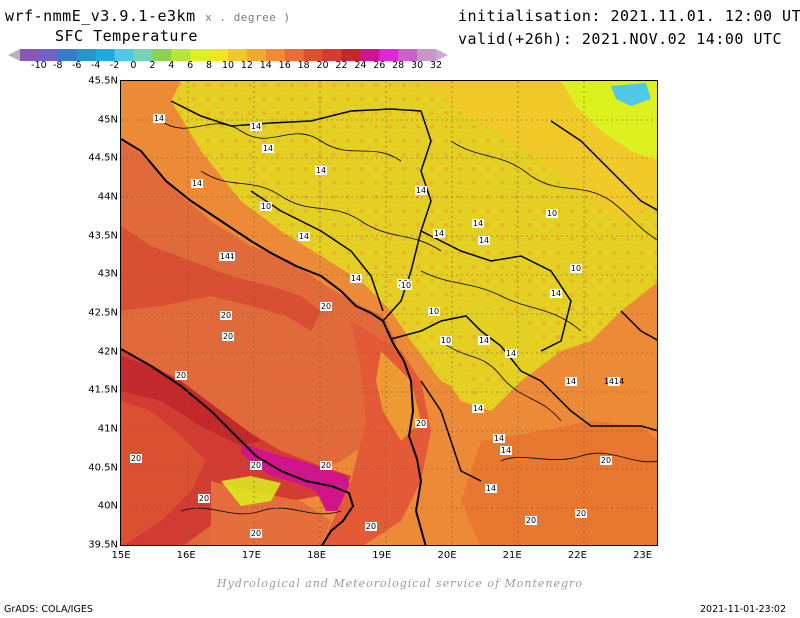 This screenshot has width=800, height=618. Describe the element at coordinates (629, 16) in the screenshot. I see `initialisation-time: initialisation: 2021.11.01. 12:00 UTC` at that location.